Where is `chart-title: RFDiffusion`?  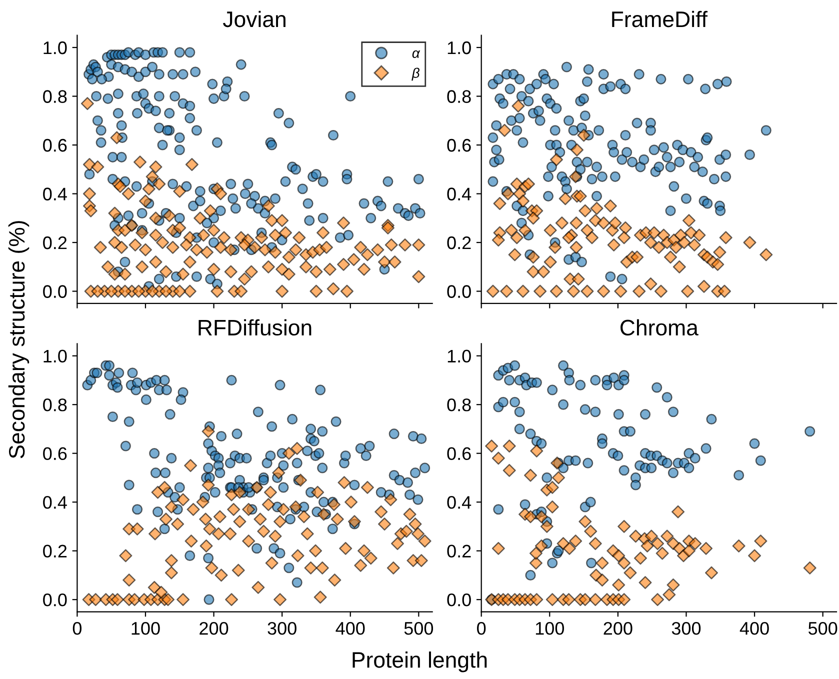
chart-title: RFDiffusion is located at coordinates (255, 327).